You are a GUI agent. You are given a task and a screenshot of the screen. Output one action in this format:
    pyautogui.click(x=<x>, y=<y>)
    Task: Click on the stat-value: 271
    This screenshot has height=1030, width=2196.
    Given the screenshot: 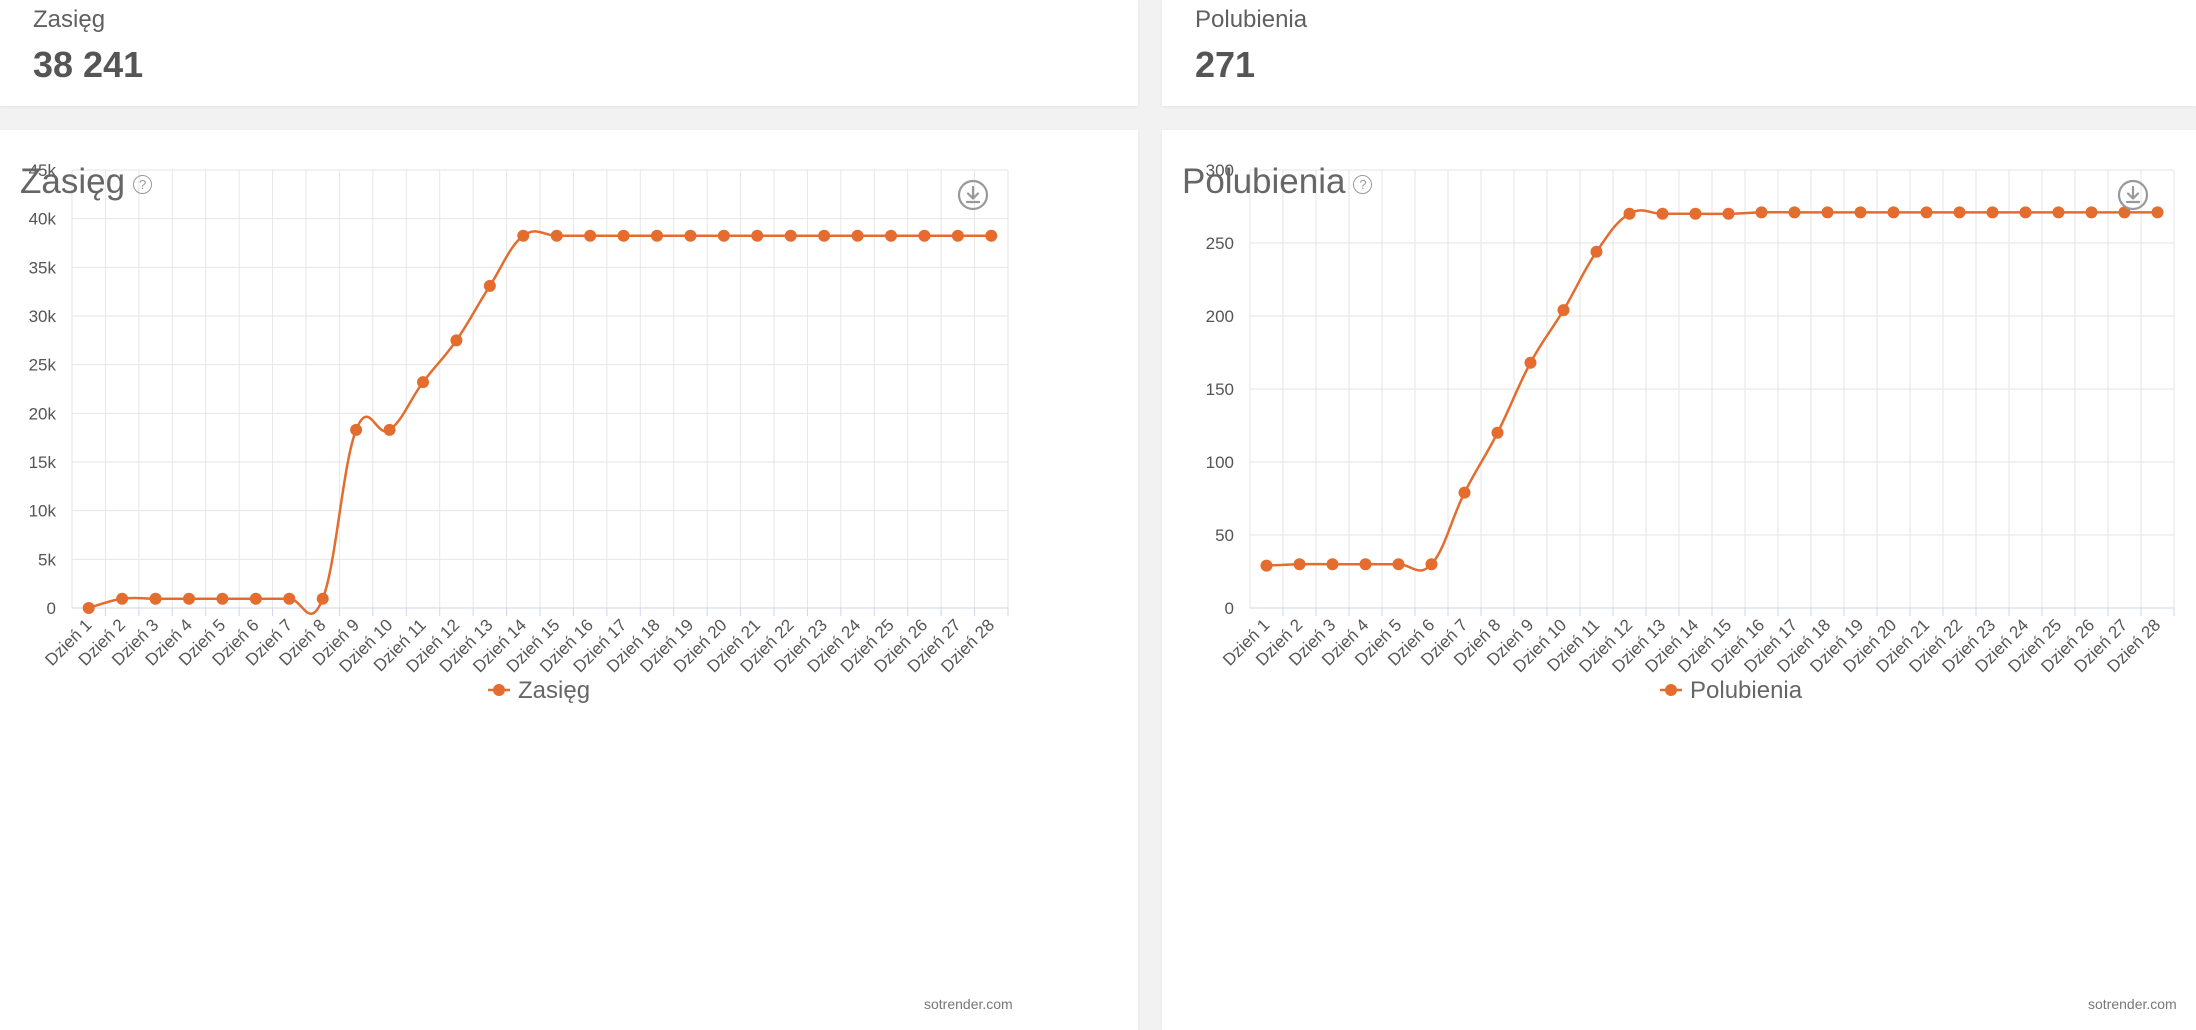 What is the action you would take?
    pyautogui.click(x=1225, y=64)
    